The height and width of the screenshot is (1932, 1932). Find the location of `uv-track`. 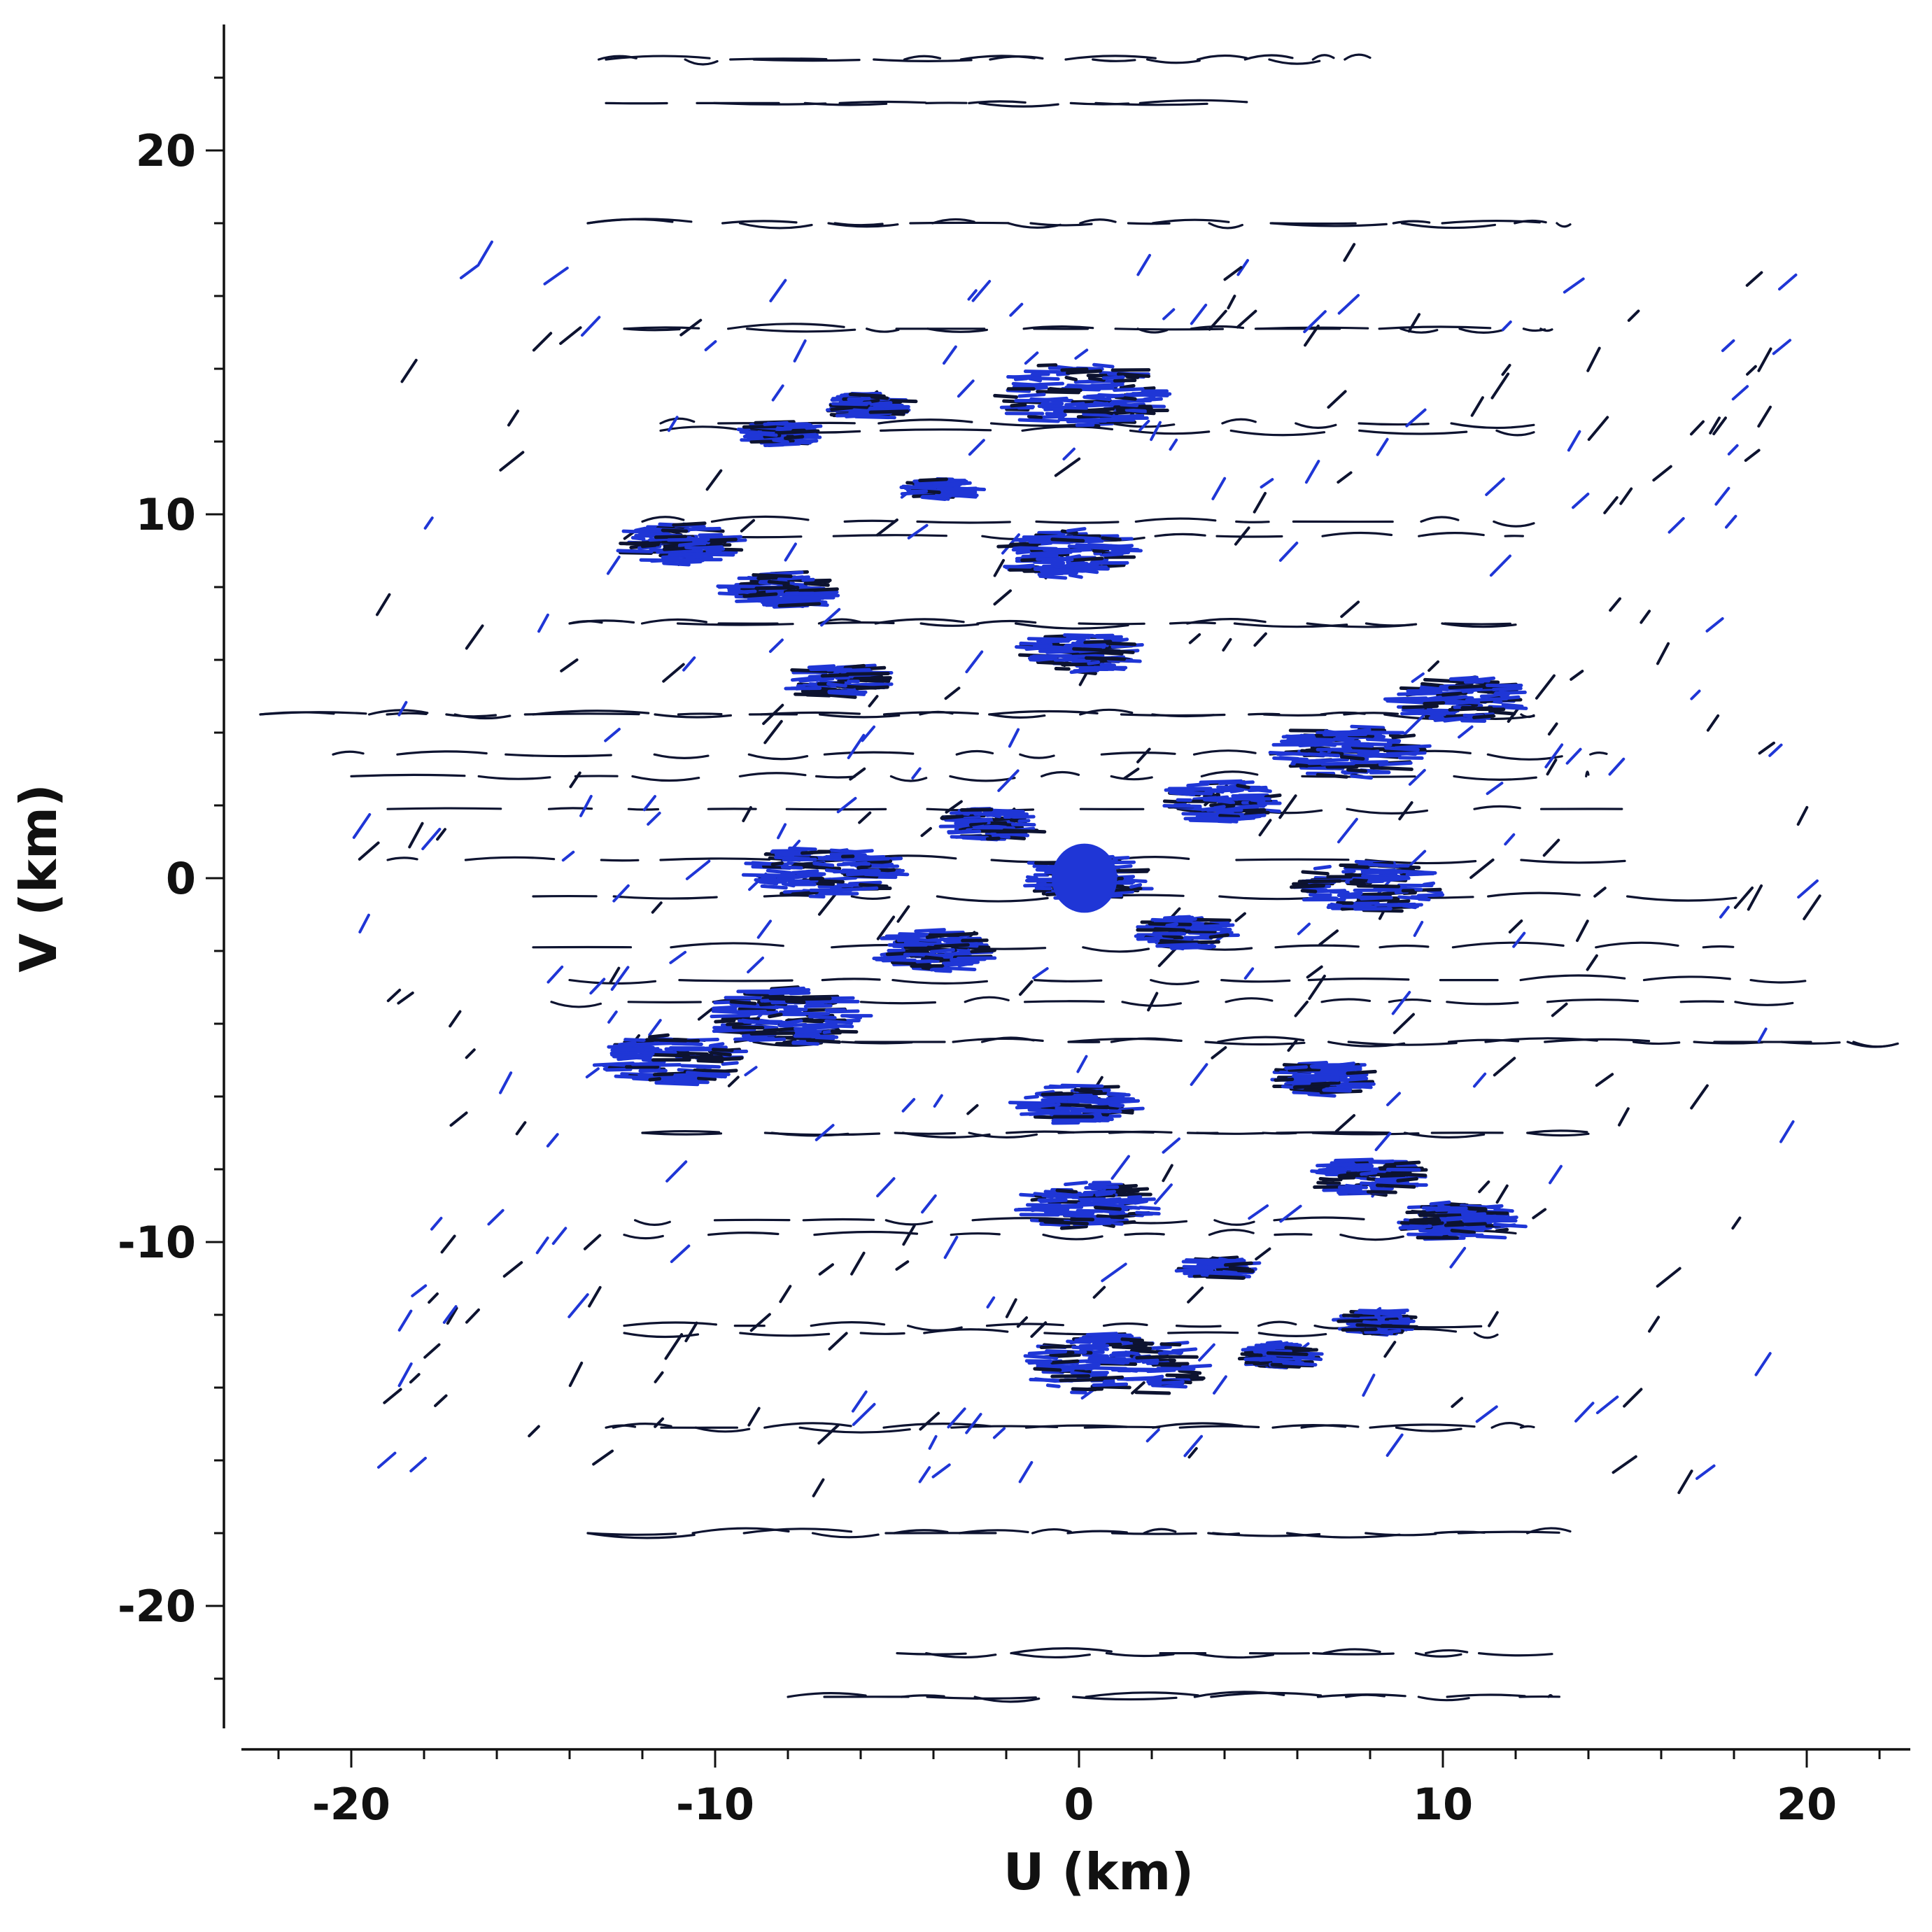

uv-track is located at coordinates (1079, 224).